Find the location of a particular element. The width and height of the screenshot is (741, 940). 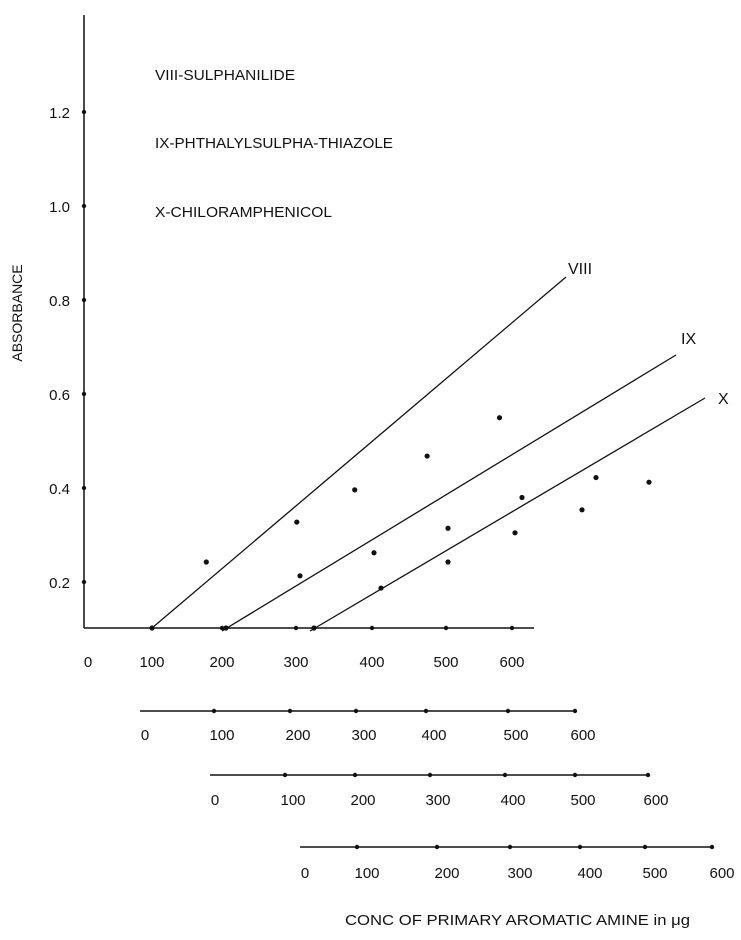

x-axis-title: CONC OF PRIMARY AROMATIC AMINE in μg is located at coordinates (517, 920).